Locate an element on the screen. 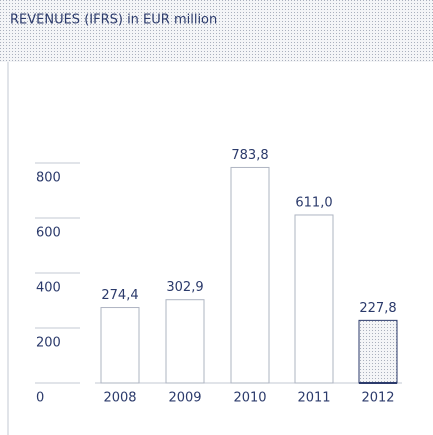  value-label: 227,8 is located at coordinates (377, 308).